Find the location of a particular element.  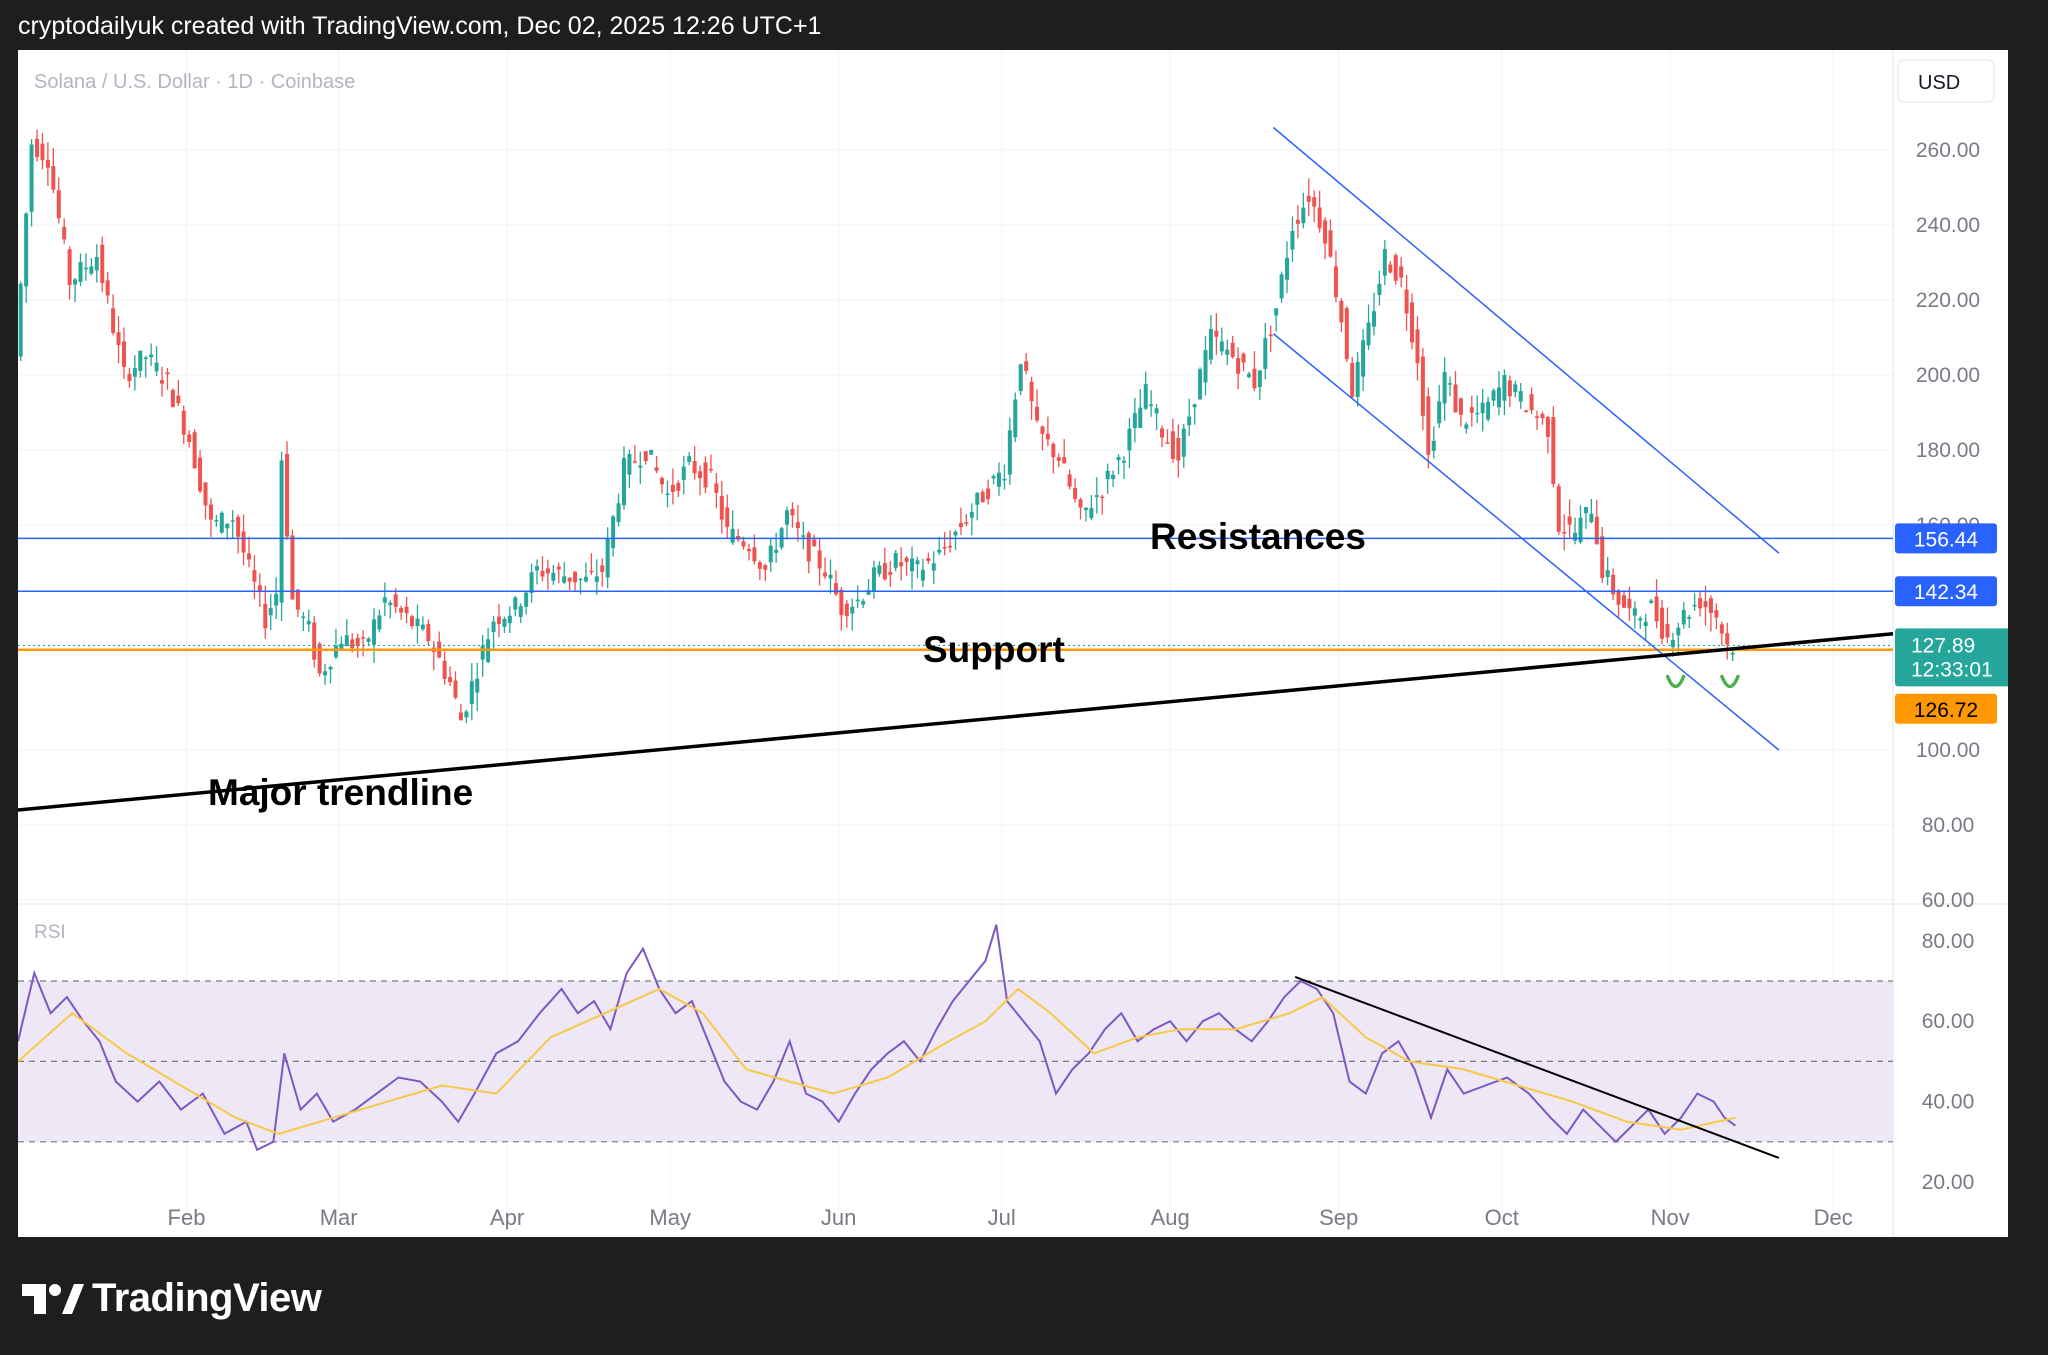

annotation-major-trendline: Major trendline is located at coordinates (340, 792).